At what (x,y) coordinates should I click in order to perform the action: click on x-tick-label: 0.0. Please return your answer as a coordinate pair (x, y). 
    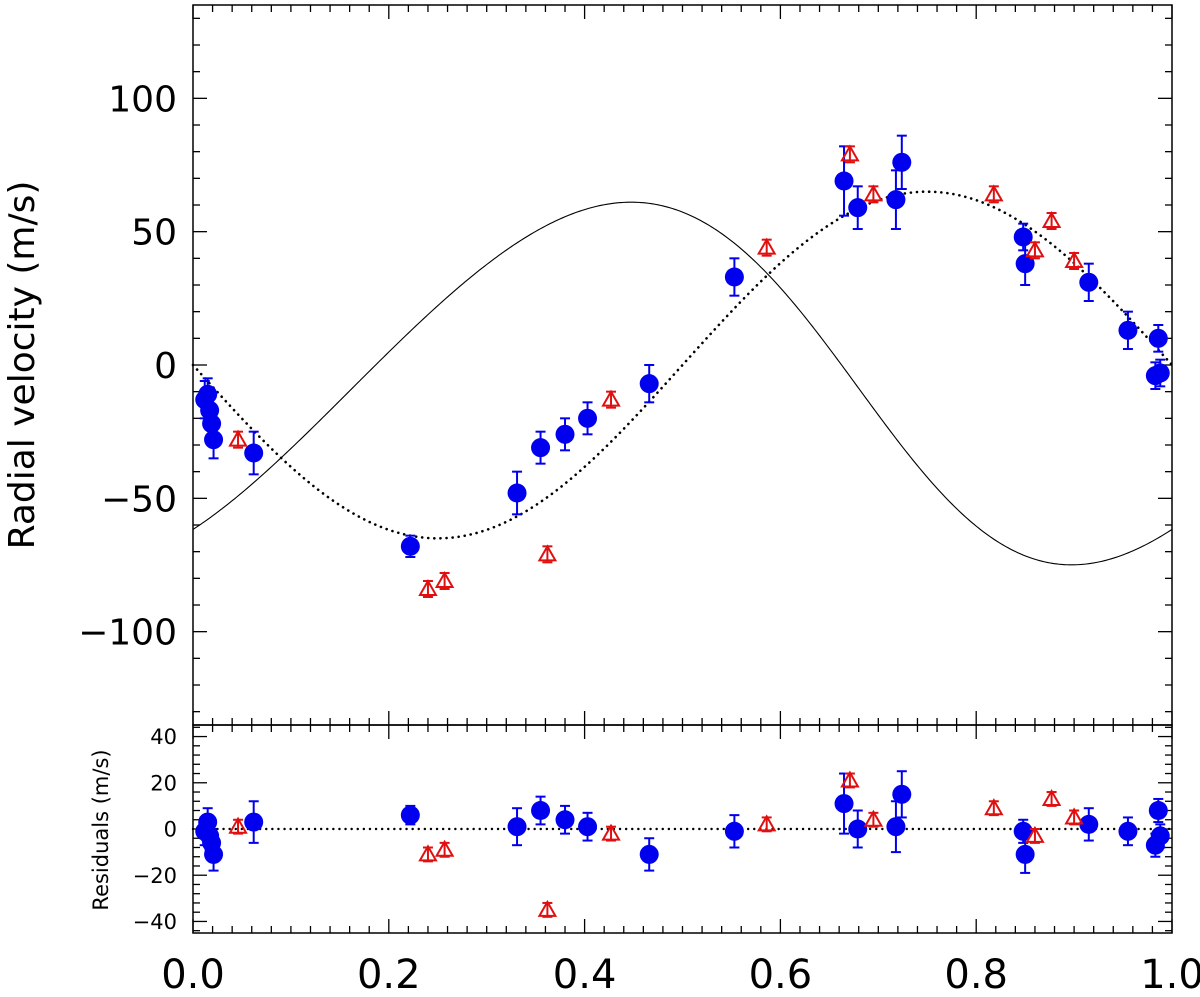
    Looking at the image, I should click on (193, 972).